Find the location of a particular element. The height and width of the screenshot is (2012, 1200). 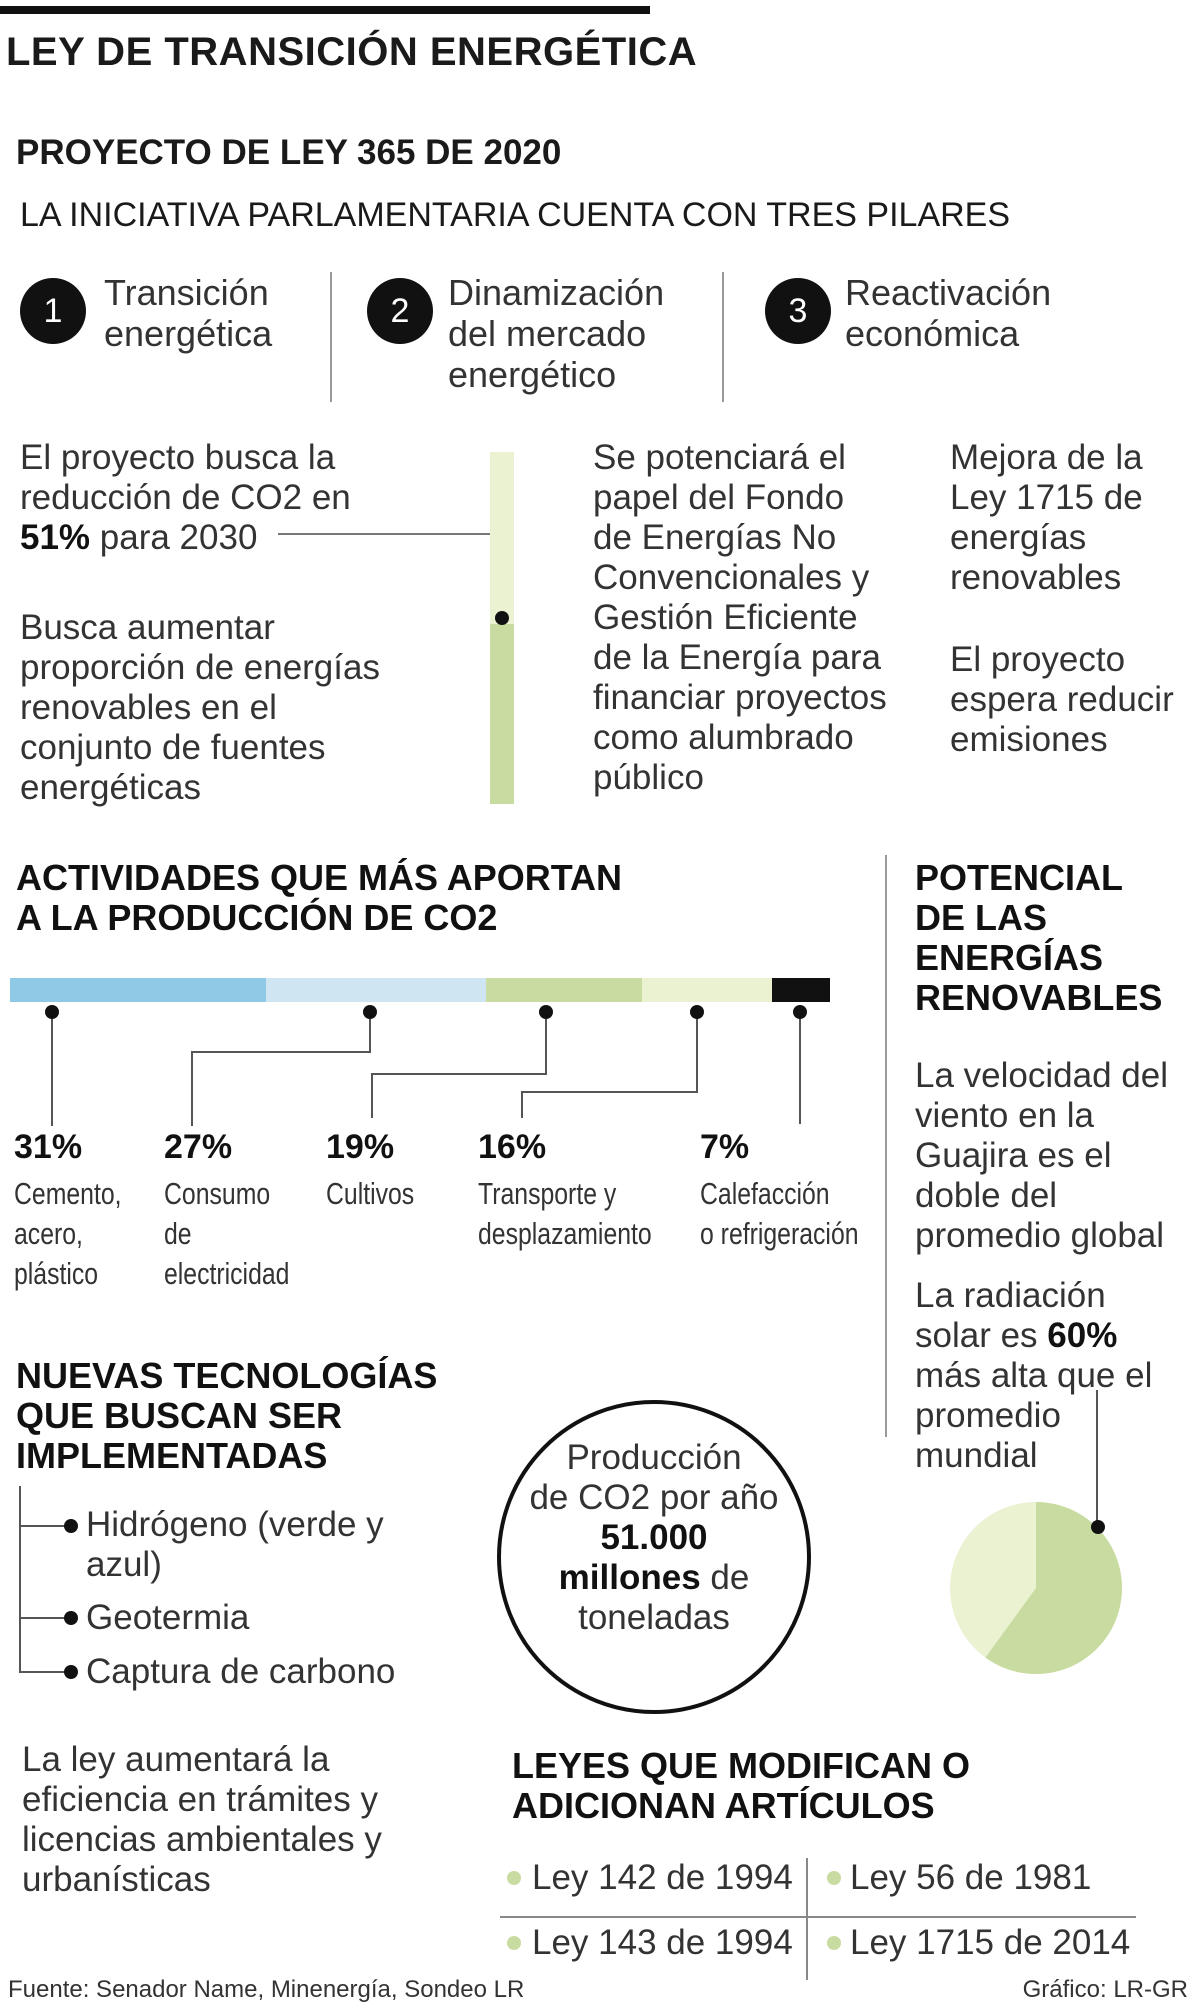

activity-label-heating: Calefacción o refrigeración is located at coordinates (779, 1213).